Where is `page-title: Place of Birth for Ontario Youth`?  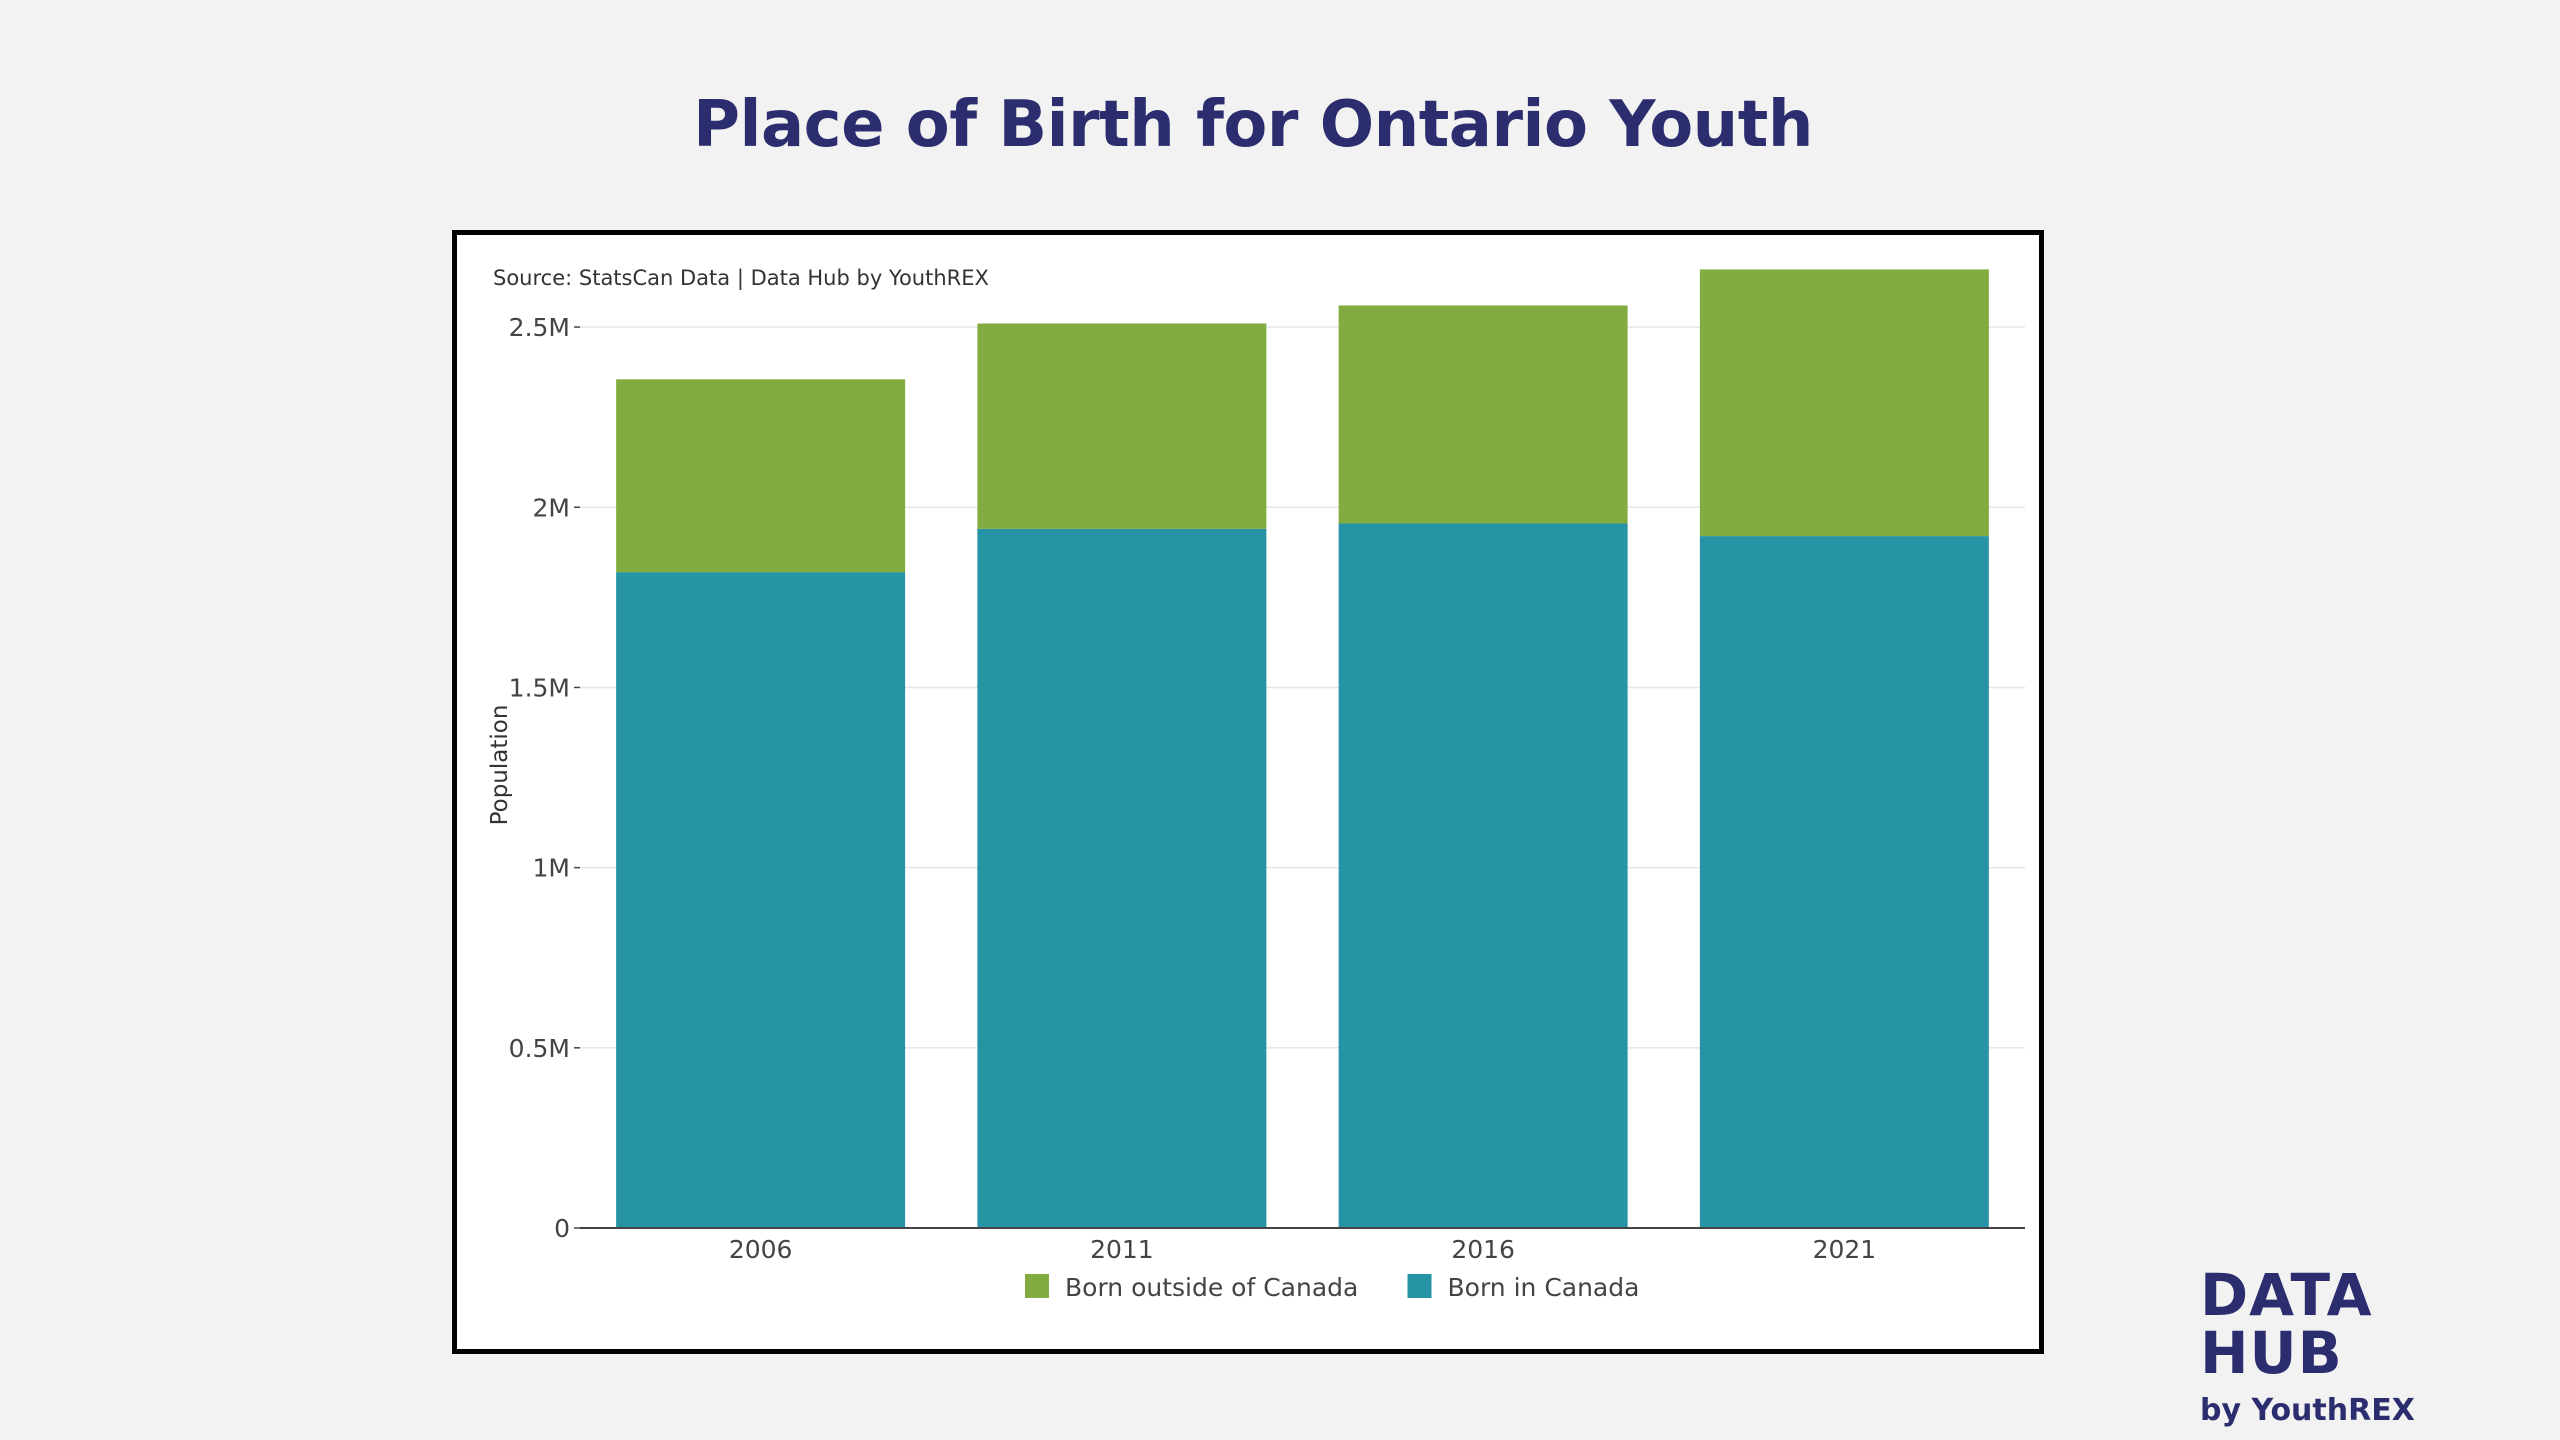 page-title: Place of Birth for Ontario Youth is located at coordinates (1253, 125).